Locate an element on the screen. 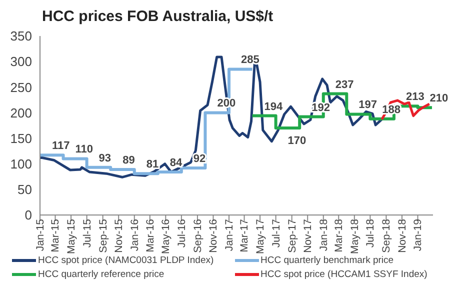 The image size is (455, 292). y-tick-label: 0 is located at coordinates (28, 215).